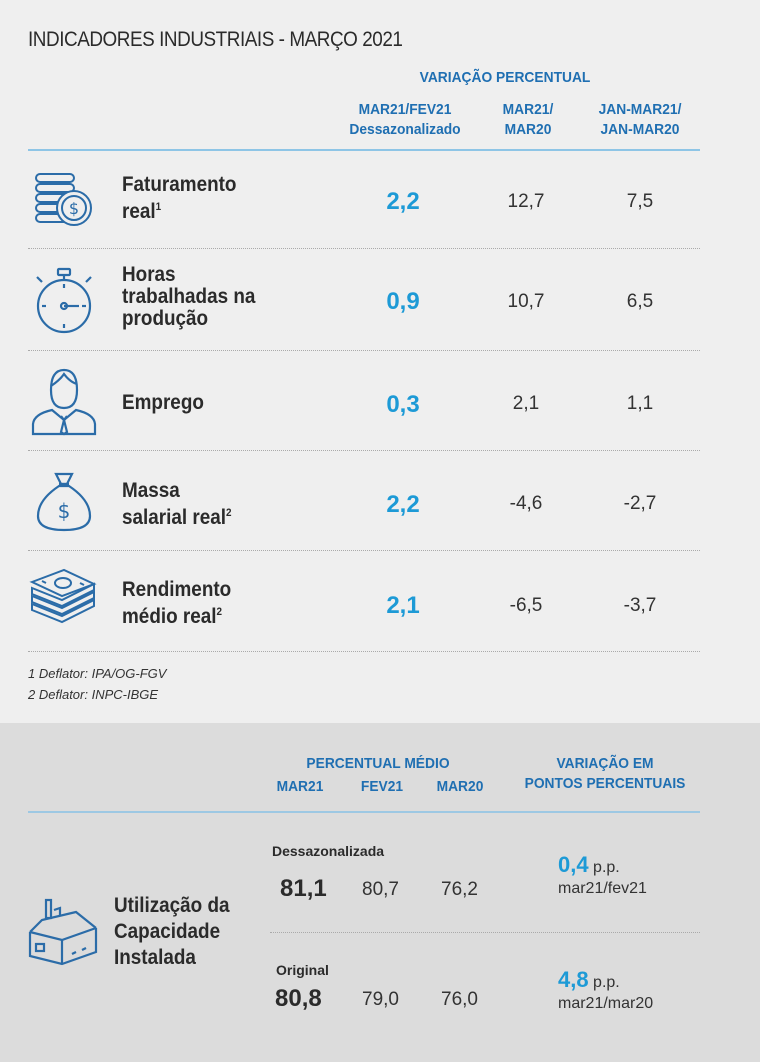 This screenshot has height=1062, width=760. Describe the element at coordinates (65, 300) in the screenshot. I see `stopwatch-icon` at that location.